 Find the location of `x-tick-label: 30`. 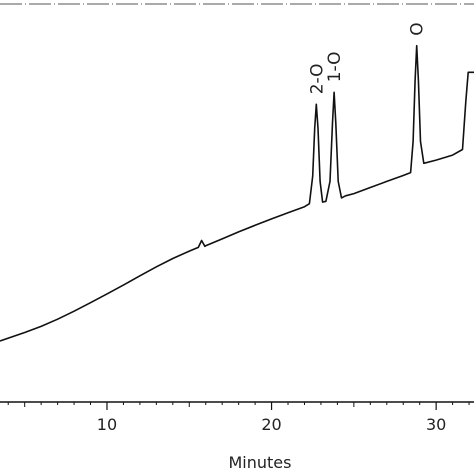

x-tick-label: 30 is located at coordinates (436, 424).